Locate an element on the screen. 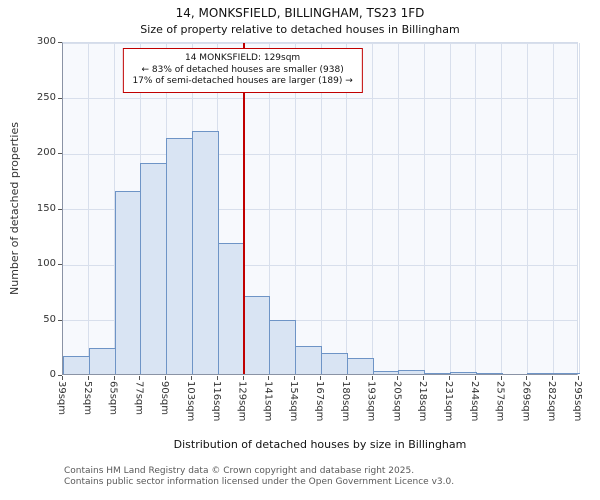 The width and height of the screenshot is (600, 500). x-tick-label: 167sqm is located at coordinates (319, 401).